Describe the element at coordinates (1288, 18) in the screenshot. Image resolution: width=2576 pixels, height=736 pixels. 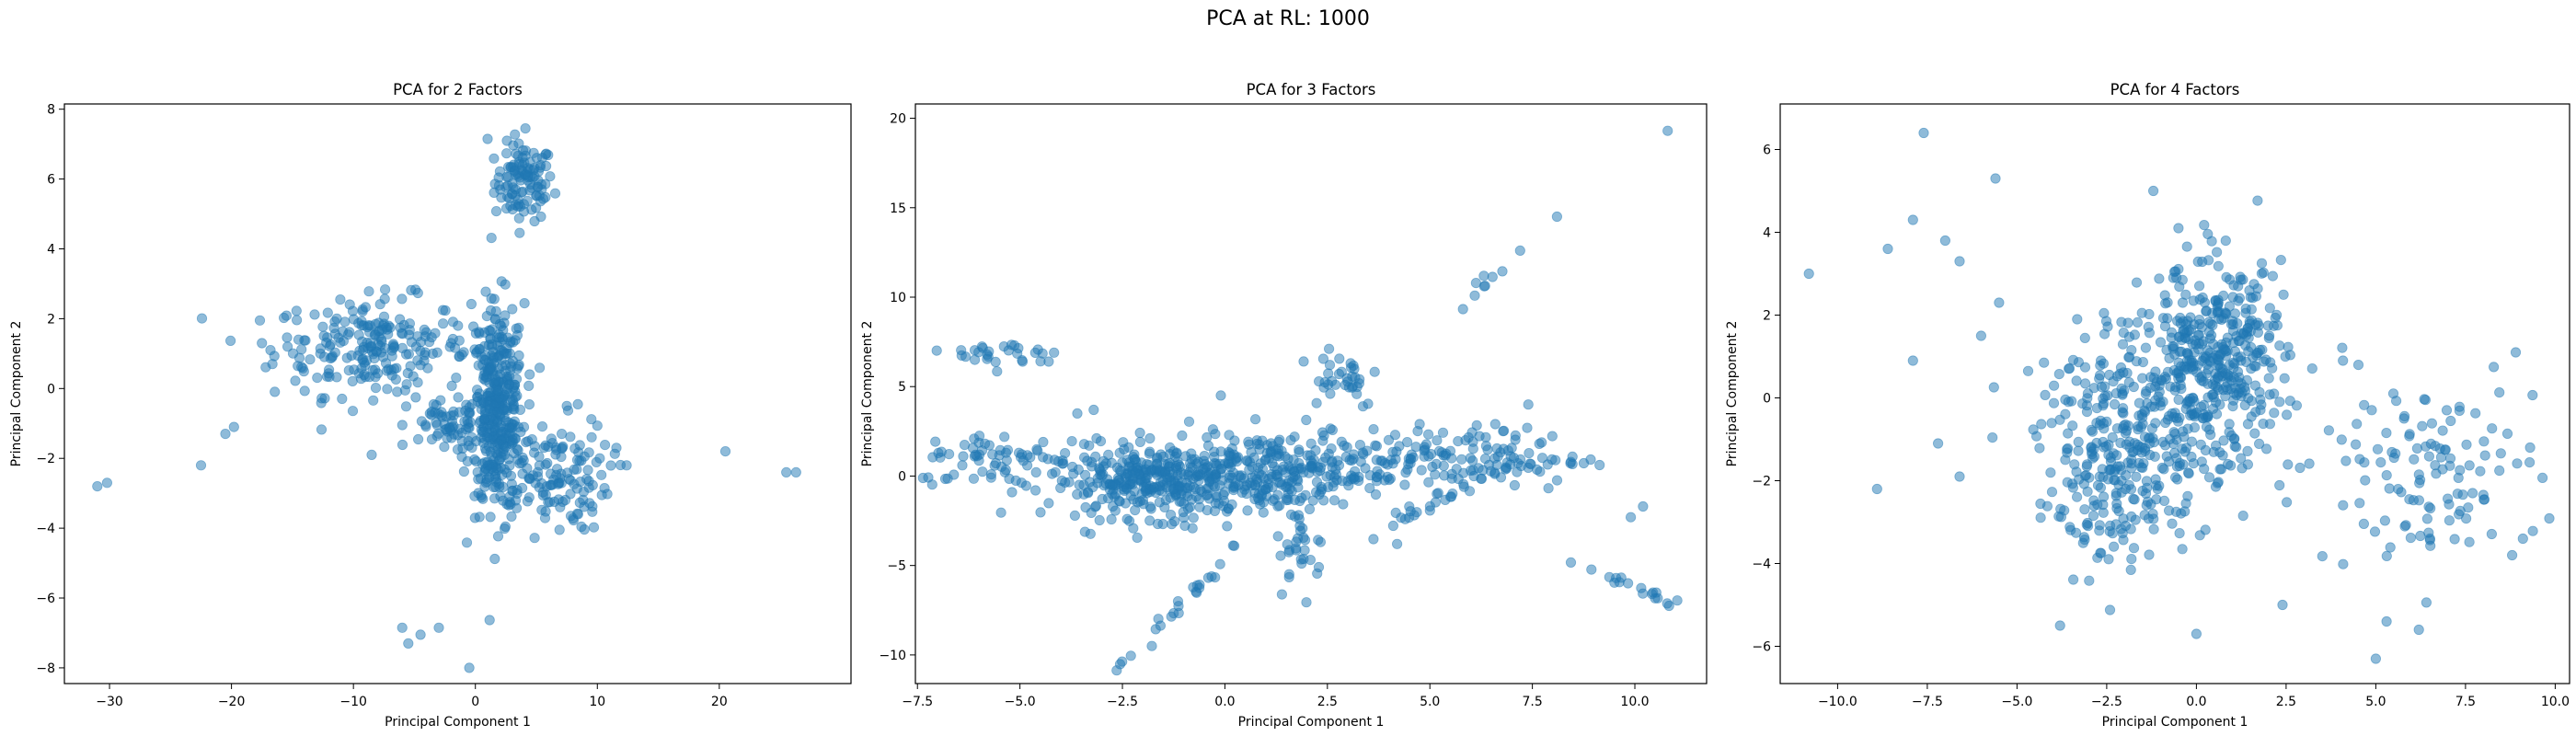
I see `figure-suptitle: PCA at RL: 1000` at that location.